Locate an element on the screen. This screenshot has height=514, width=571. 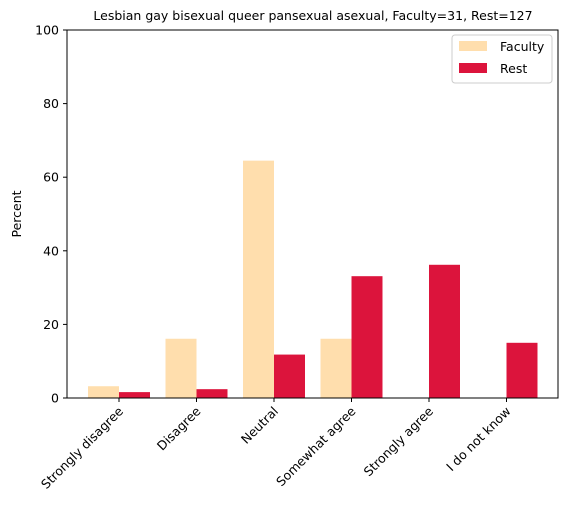
x-tick-label: Somewhat agree is located at coordinates (316, 446).